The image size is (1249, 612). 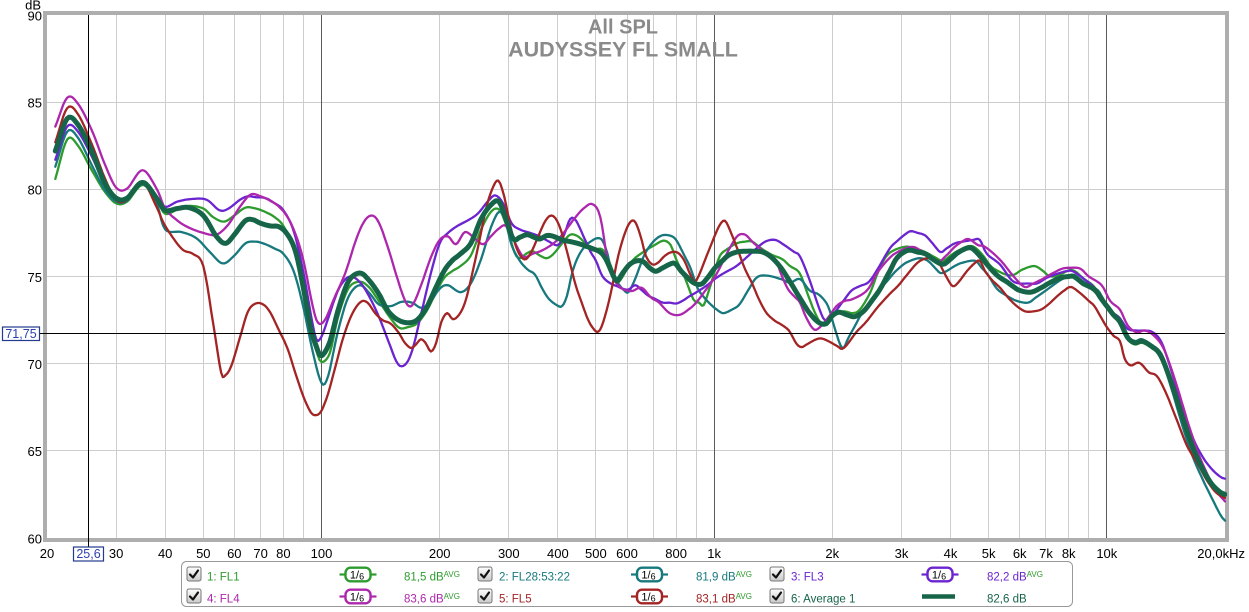 What do you see at coordinates (322, 553) in the screenshot?
I see `svg-text: 100` at bounding box center [322, 553].